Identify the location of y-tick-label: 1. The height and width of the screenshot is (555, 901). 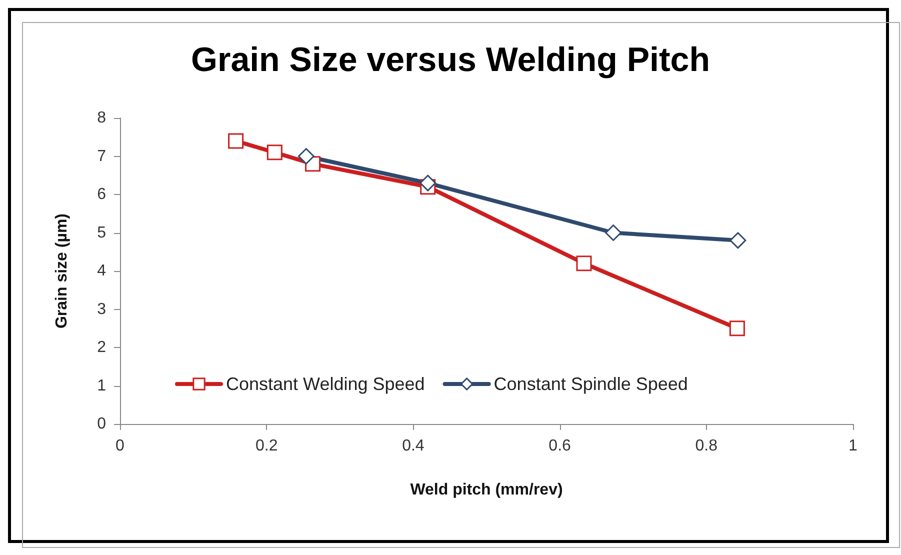
(101, 385).